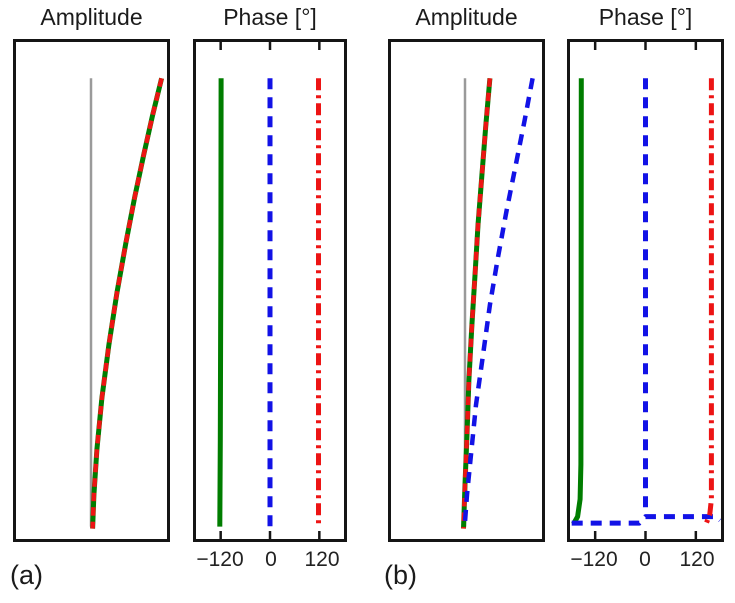 The width and height of the screenshot is (735, 603). Describe the element at coordinates (322, 559) in the screenshot. I see `a-phase-tick-120: 120` at that location.